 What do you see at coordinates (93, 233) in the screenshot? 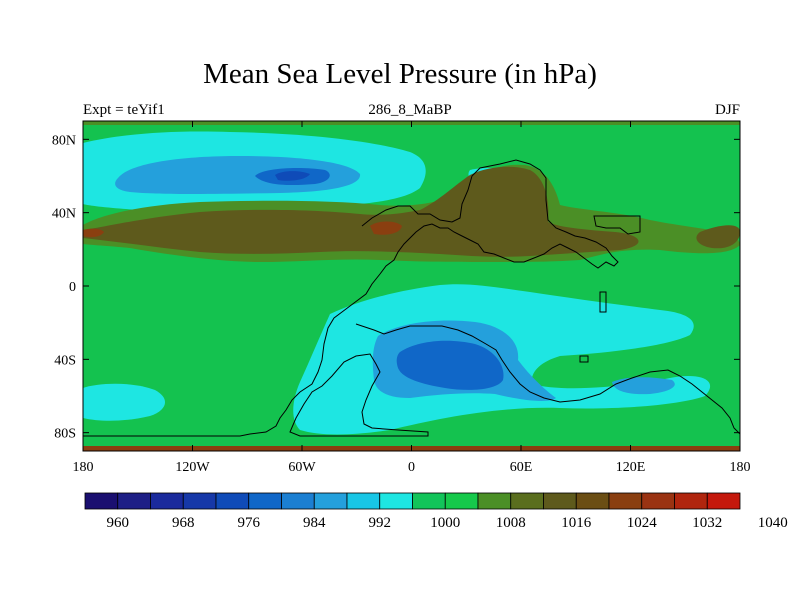
I see `contour-1024-west-edge` at bounding box center [93, 233].